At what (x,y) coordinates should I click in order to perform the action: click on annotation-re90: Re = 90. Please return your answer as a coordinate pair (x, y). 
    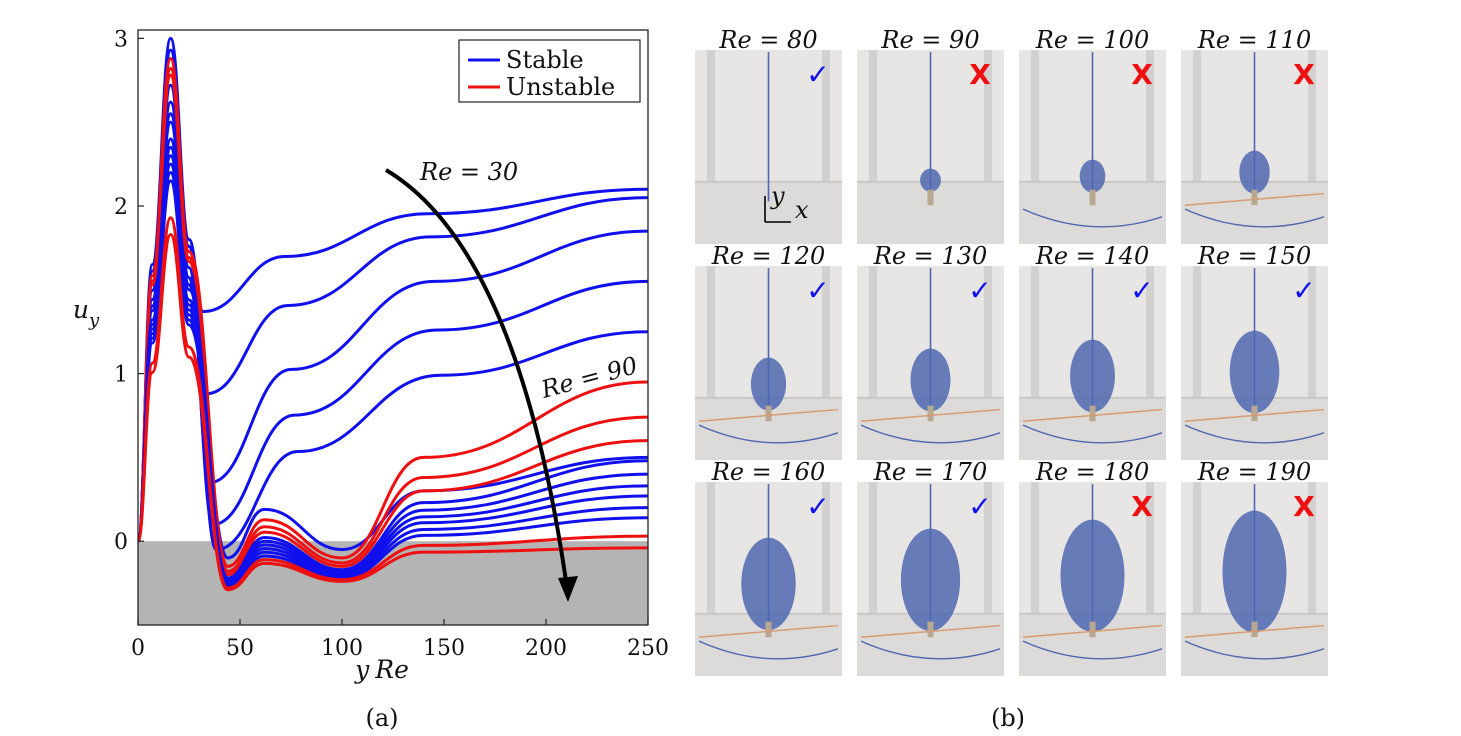
    Looking at the image, I should click on (588, 377).